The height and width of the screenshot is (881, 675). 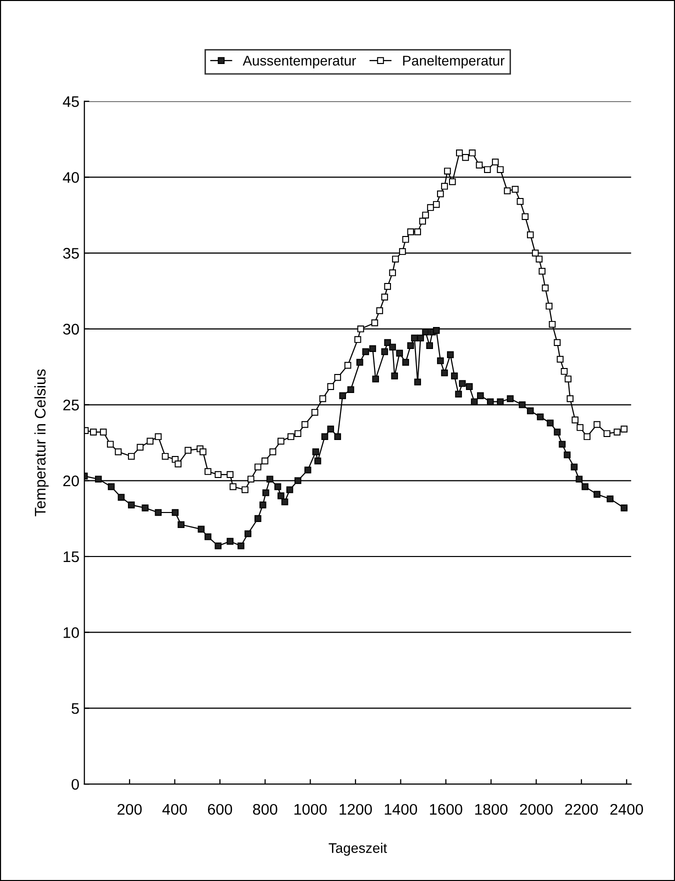 I want to click on x-tick-label: 1400, so click(x=401, y=809).